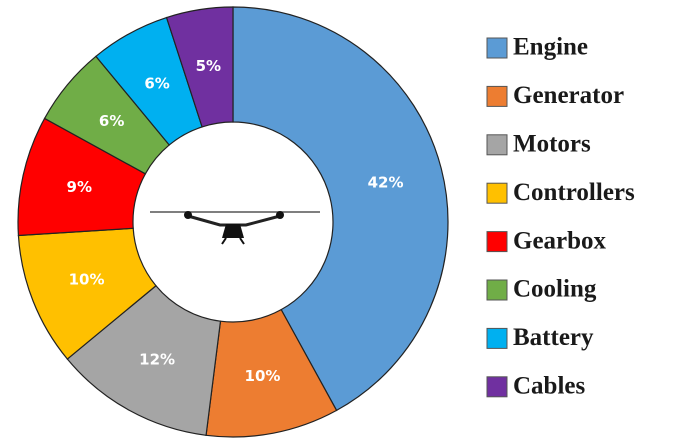 The width and height of the screenshot is (683, 442). What do you see at coordinates (555, 289) in the screenshot?
I see `legend-label: Cooling` at bounding box center [555, 289].